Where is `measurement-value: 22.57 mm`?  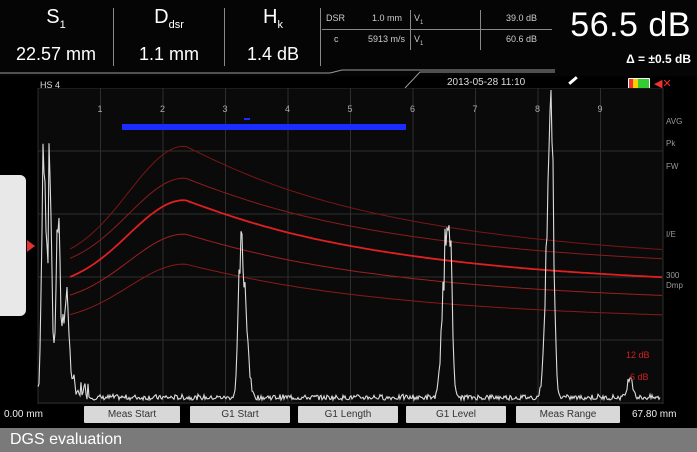
measurement-value: 22.57 mm is located at coordinates (56, 54).